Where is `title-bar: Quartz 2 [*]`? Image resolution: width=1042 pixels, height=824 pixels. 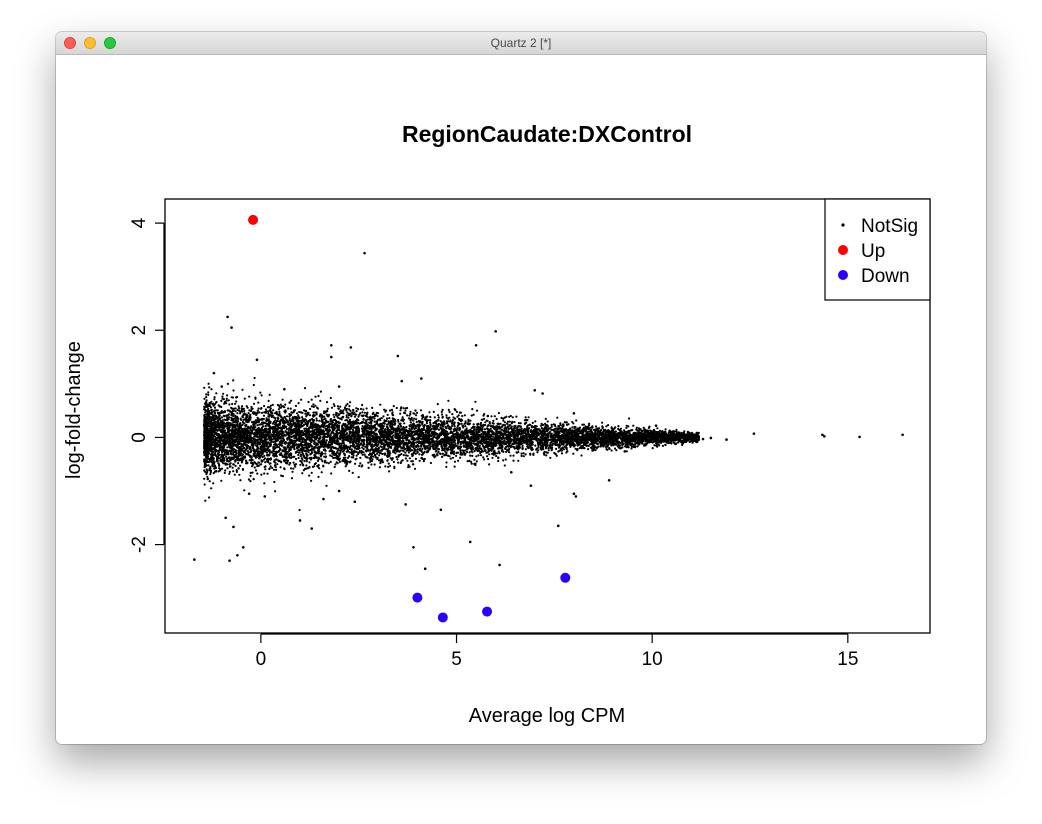 title-bar: Quartz 2 [*] is located at coordinates (521, 43).